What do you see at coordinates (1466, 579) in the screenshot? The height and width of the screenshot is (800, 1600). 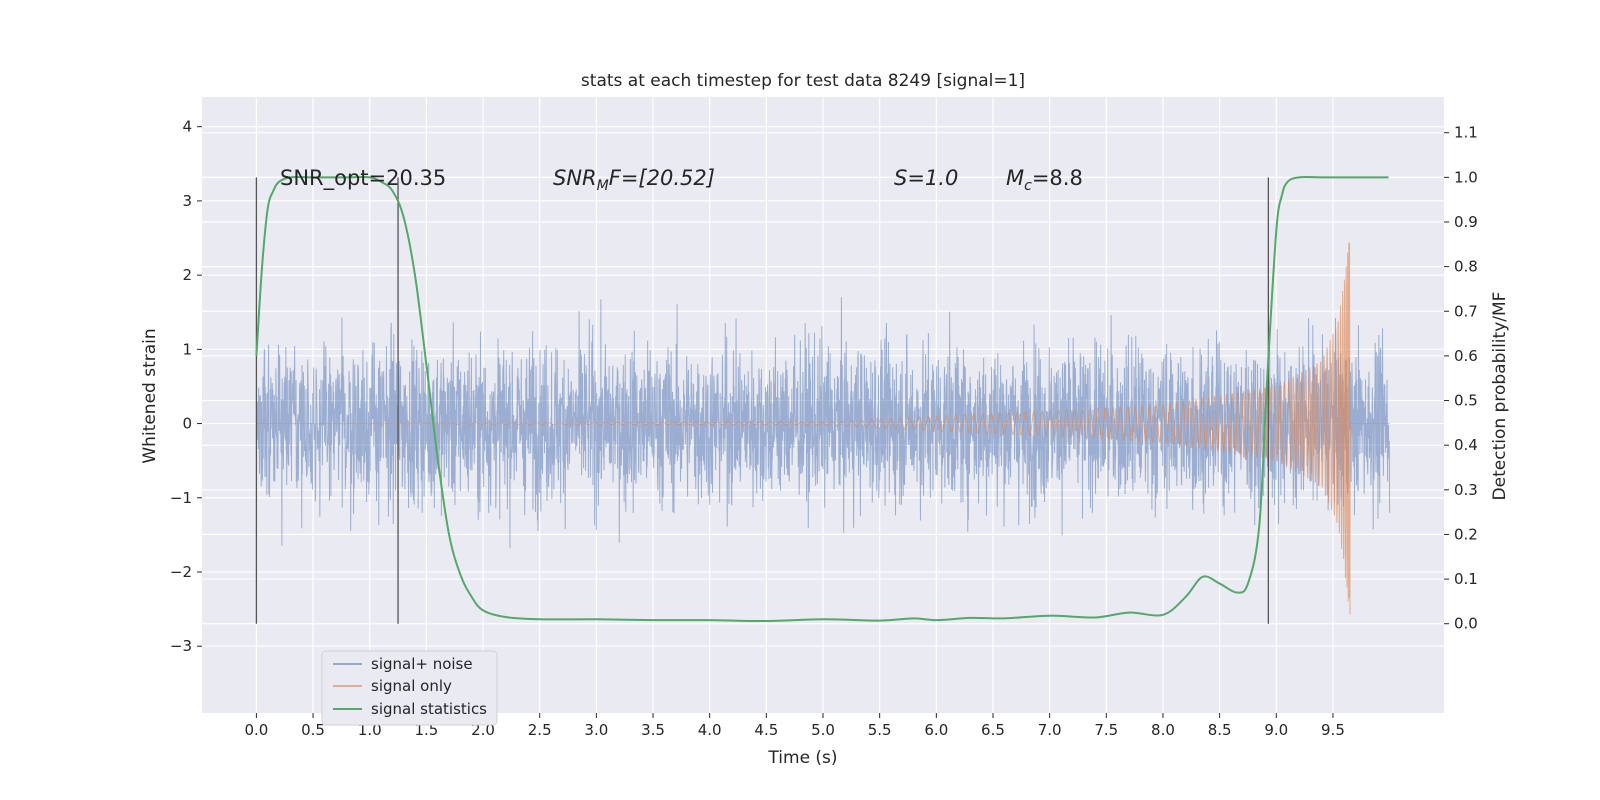 I see `y-right-tick-label: 0.1` at bounding box center [1466, 579].